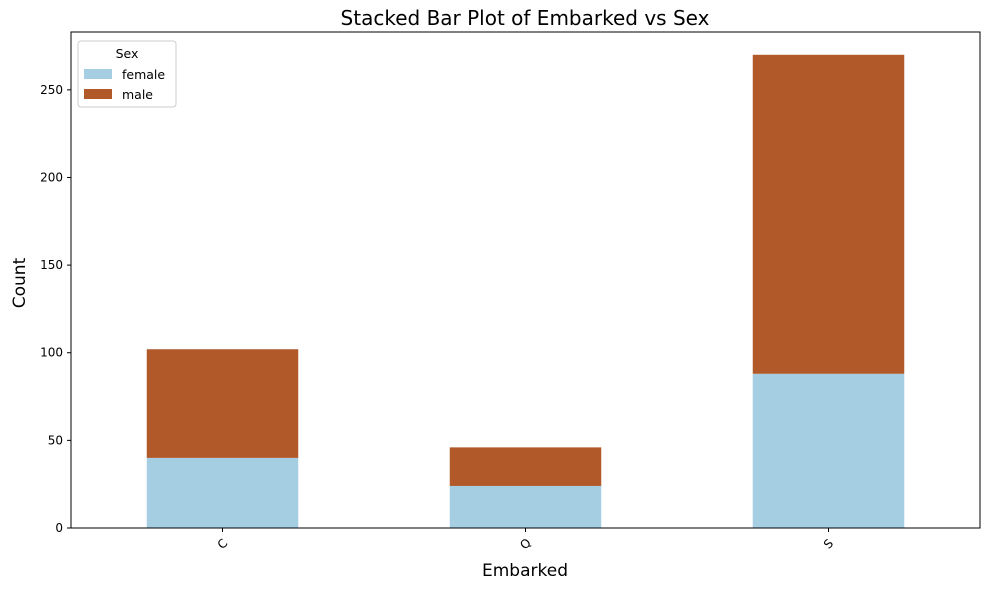 The image size is (989, 590). I want to click on bar-C-female, so click(222, 492).